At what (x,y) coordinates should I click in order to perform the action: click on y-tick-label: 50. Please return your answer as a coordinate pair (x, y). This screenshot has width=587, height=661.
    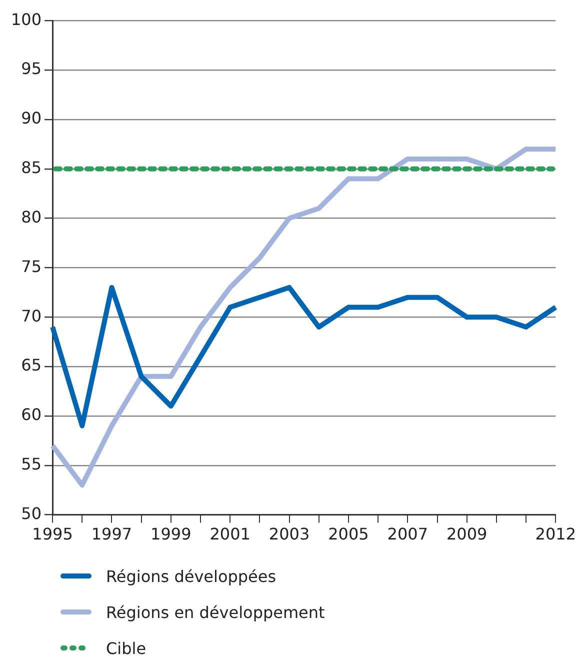
    Looking at the image, I should click on (31, 513).